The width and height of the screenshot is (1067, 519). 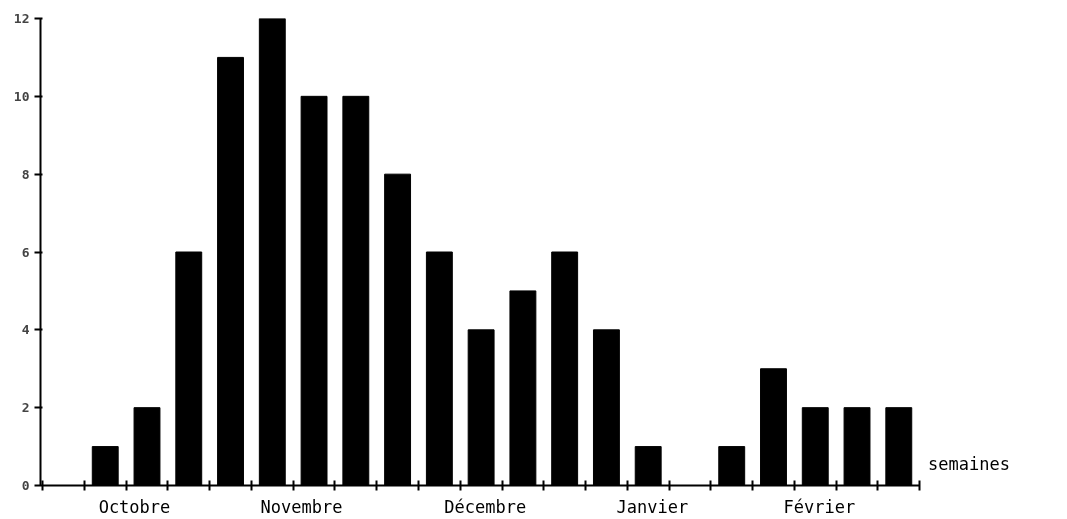 I want to click on y-tick-label: 4, so click(x=25, y=330).